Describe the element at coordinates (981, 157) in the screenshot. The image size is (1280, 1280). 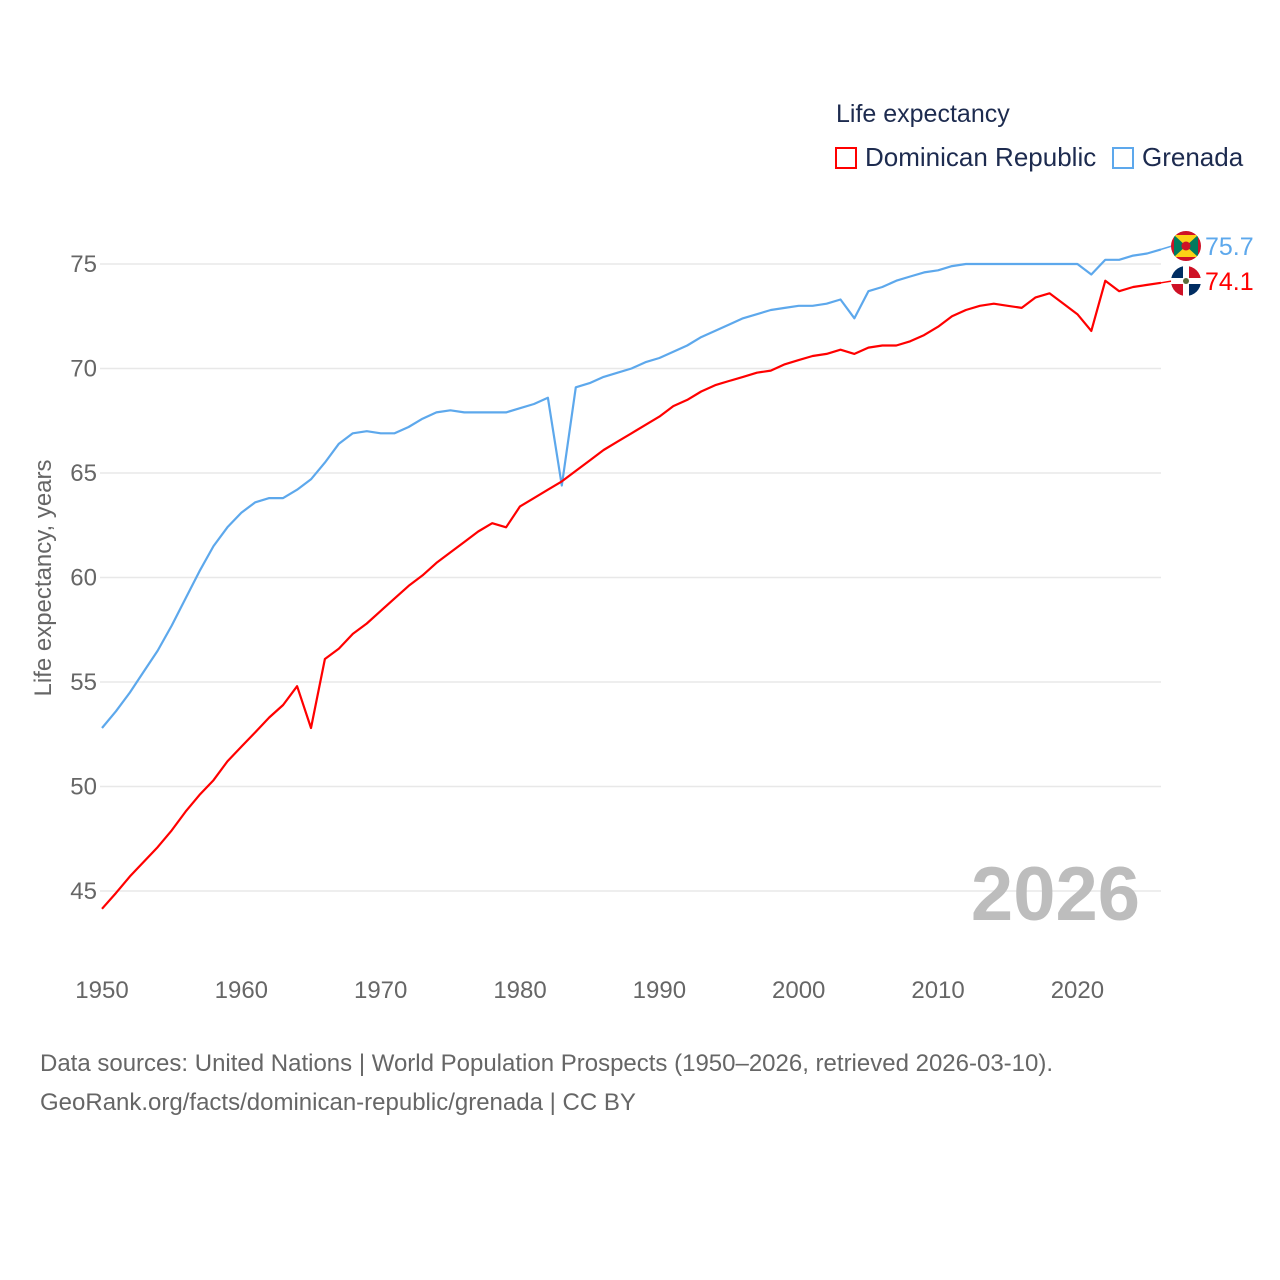
I see `legend-label: Dominican Republic` at that location.